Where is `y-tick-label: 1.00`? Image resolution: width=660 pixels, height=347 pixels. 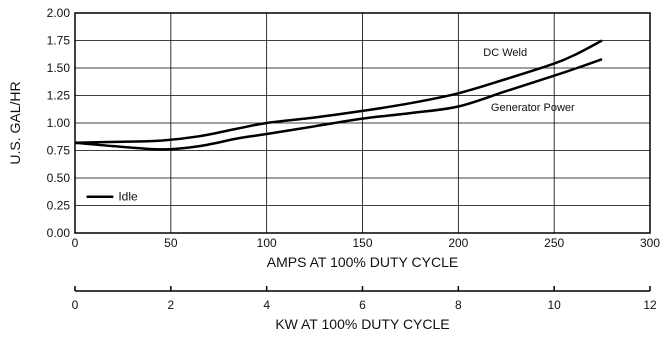 y-tick-label: 1.00 is located at coordinates (59, 123).